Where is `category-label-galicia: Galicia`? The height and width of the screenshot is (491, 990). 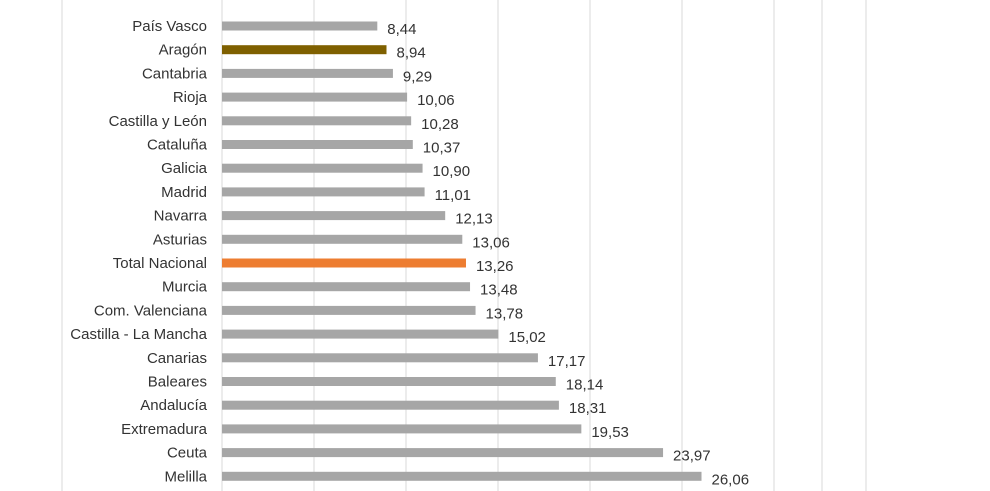
category-label-galicia: Galicia is located at coordinates (184, 168).